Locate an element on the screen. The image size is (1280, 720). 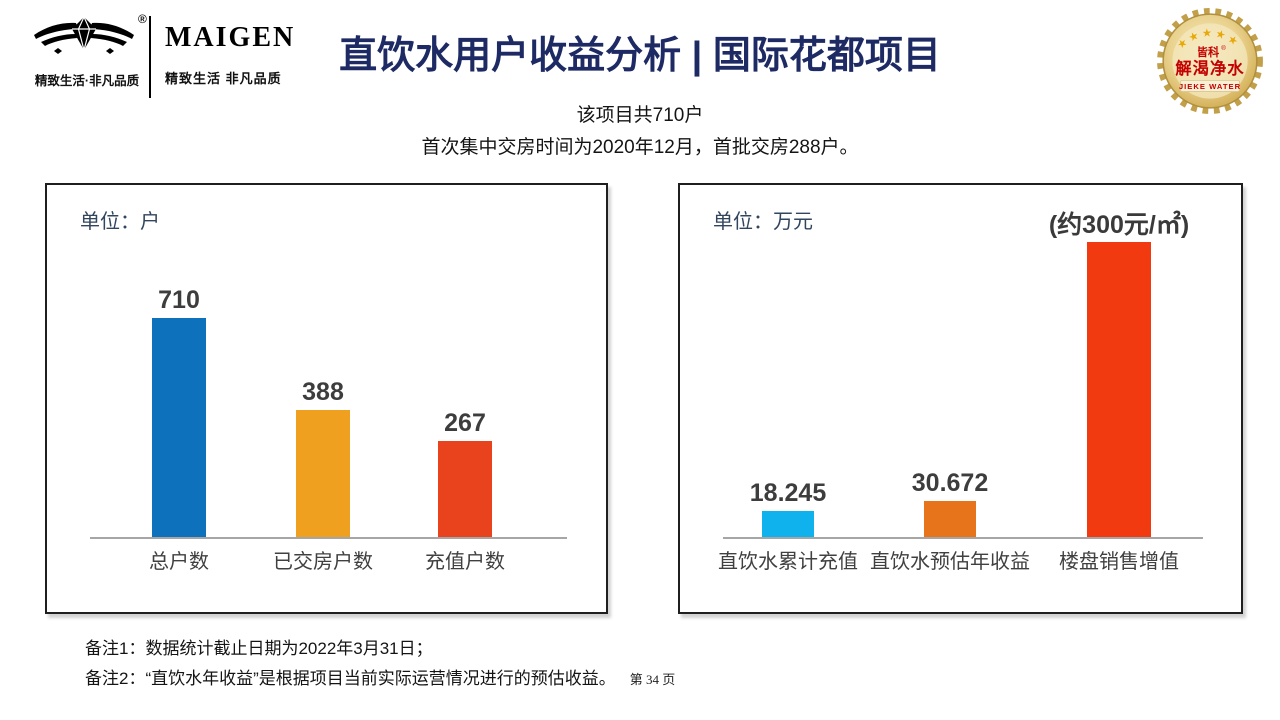
category-label: 直饮水累计充值 is located at coordinates (788, 562).